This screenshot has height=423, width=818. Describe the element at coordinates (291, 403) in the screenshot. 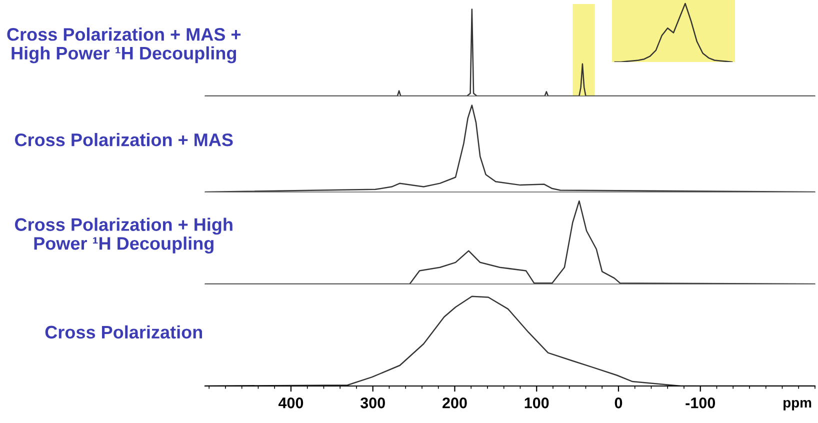

I see `x-tick-label: 400` at that location.